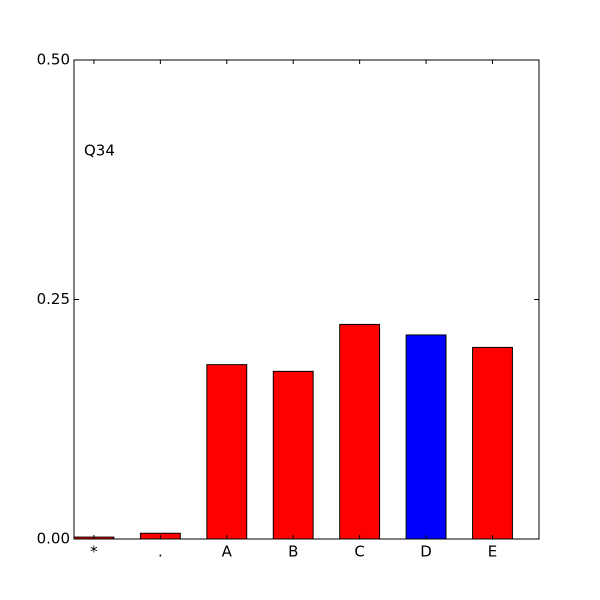  I want to click on x-tick-label: B, so click(293, 552).